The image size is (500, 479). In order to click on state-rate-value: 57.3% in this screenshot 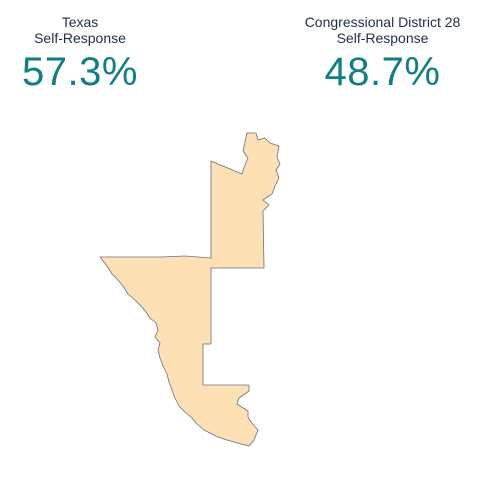, I will do `click(80, 72)`.